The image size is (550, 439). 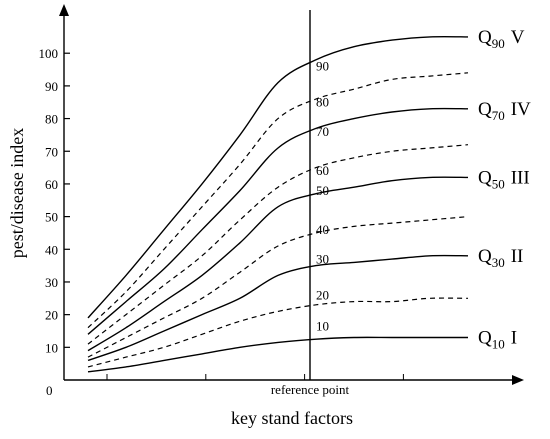 I want to click on y-tick-label: 80, so click(x=51, y=119).